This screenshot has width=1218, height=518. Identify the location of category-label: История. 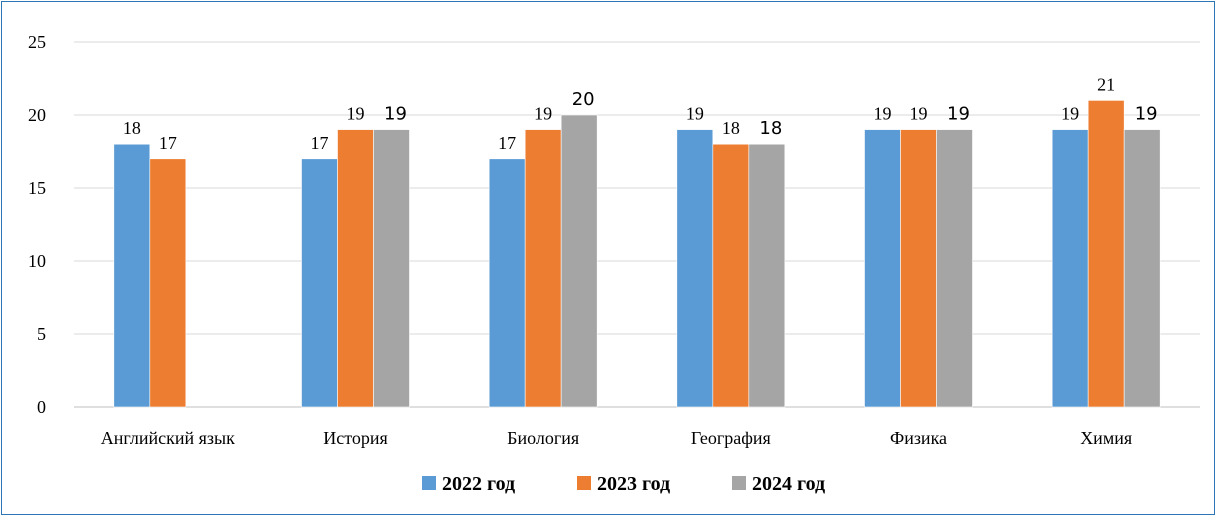
(355, 438).